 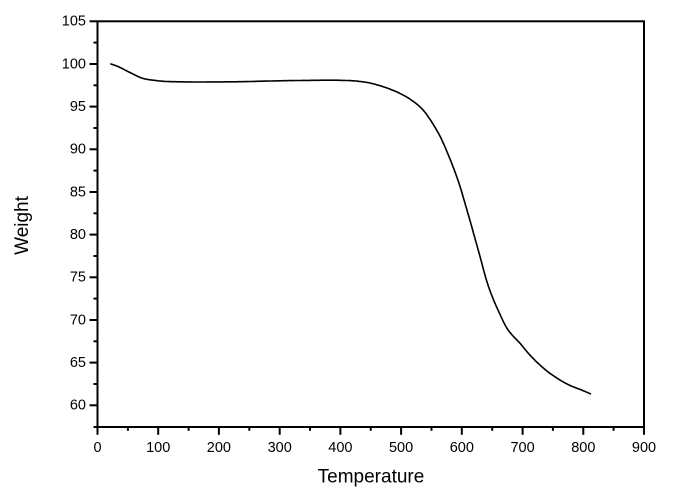 I want to click on svg-text: 75, so click(x=78, y=278).